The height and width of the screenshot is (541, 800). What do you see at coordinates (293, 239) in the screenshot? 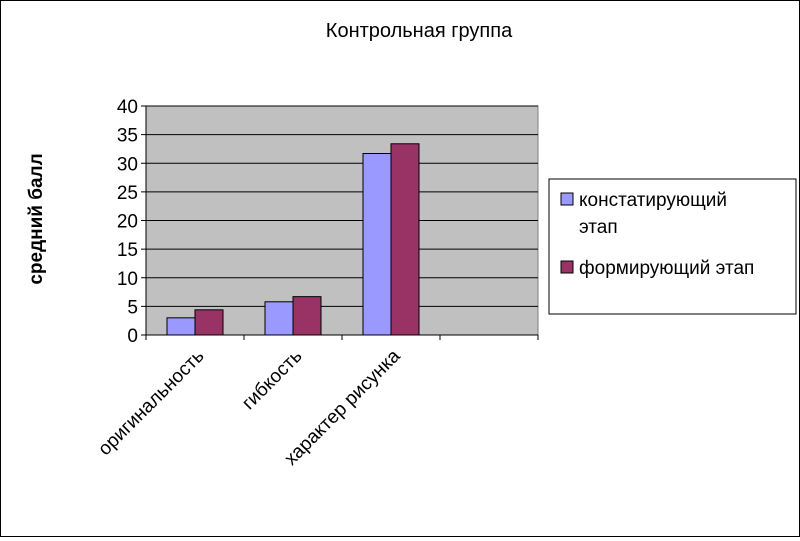
I see `bars` at bounding box center [293, 239].